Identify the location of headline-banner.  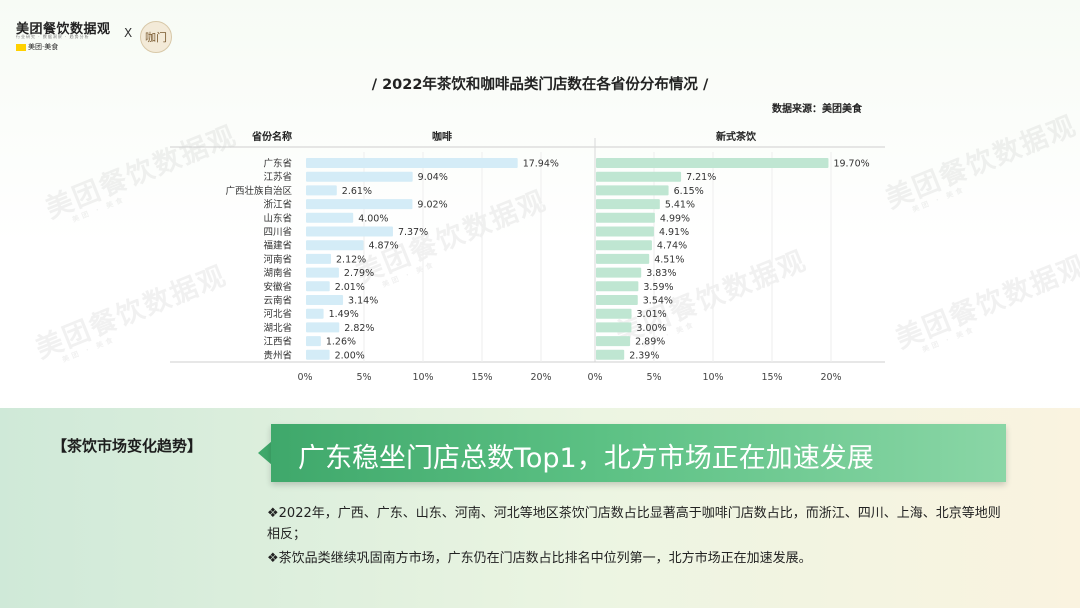
(638, 453).